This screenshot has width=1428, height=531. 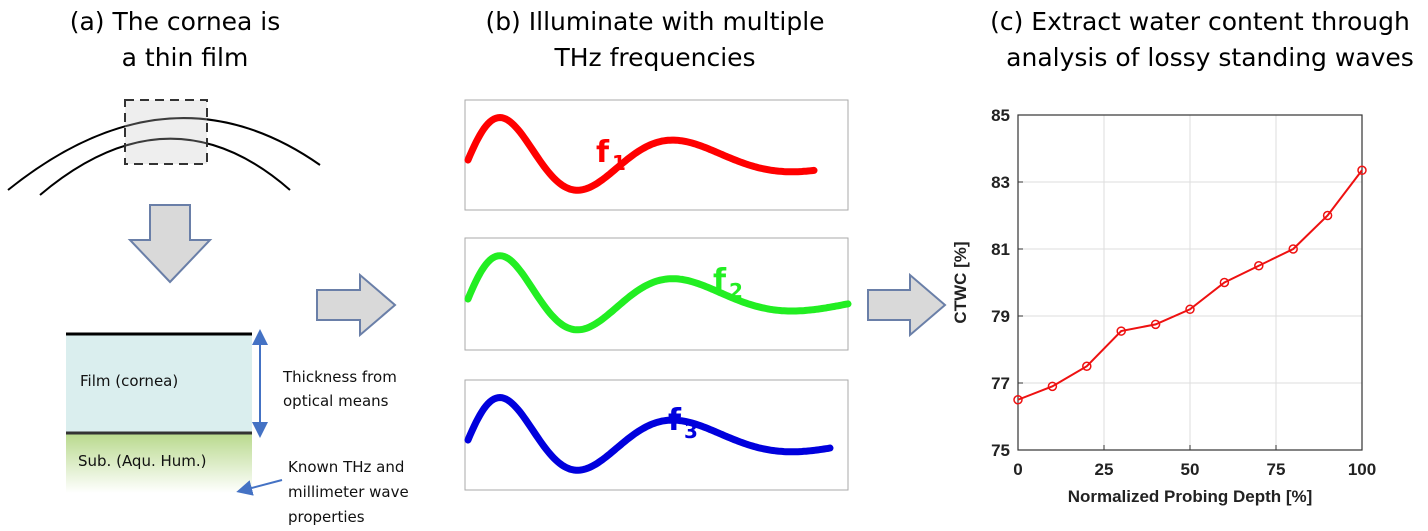 I want to click on film-label: Film (cornea), so click(x=129, y=381).